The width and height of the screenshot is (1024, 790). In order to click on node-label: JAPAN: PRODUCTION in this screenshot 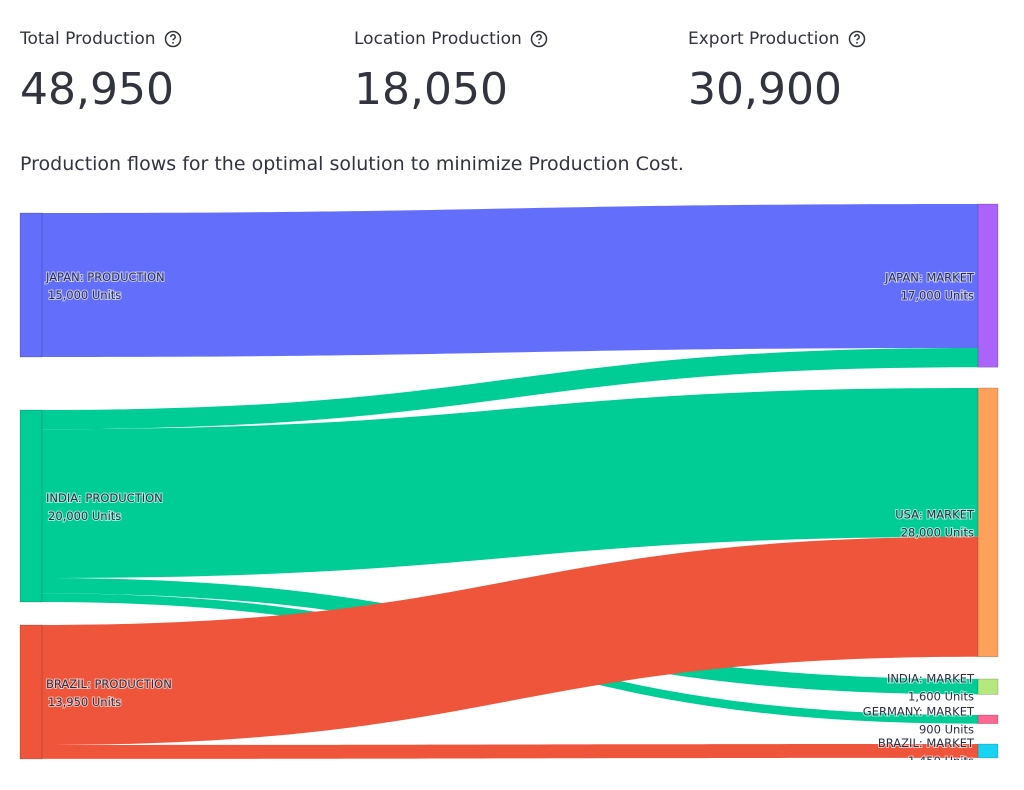, I will do `click(105, 277)`.